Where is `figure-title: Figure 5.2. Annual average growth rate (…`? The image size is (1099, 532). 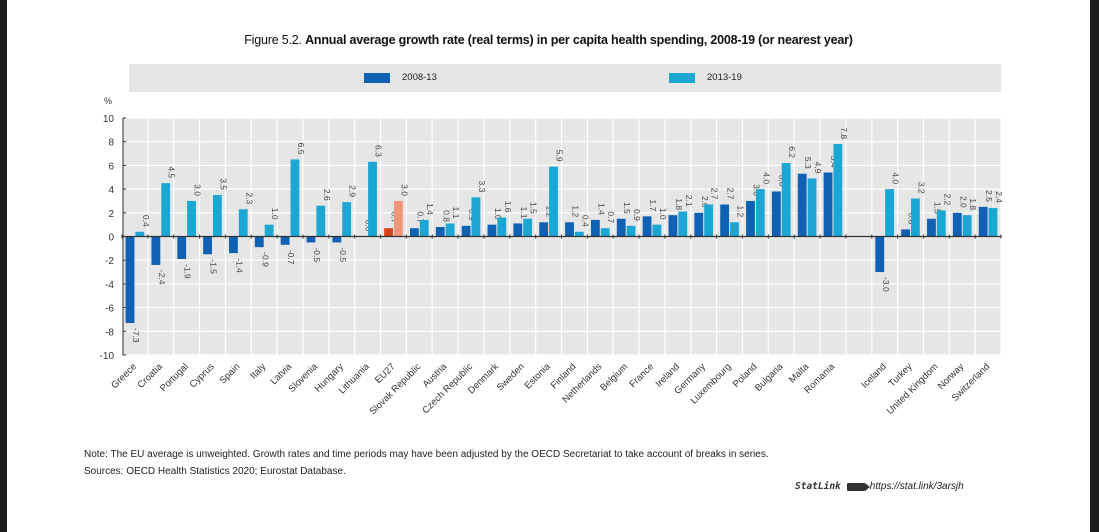
figure-title: Figure 5.2. Annual average growth rate (… is located at coordinates (548, 40).